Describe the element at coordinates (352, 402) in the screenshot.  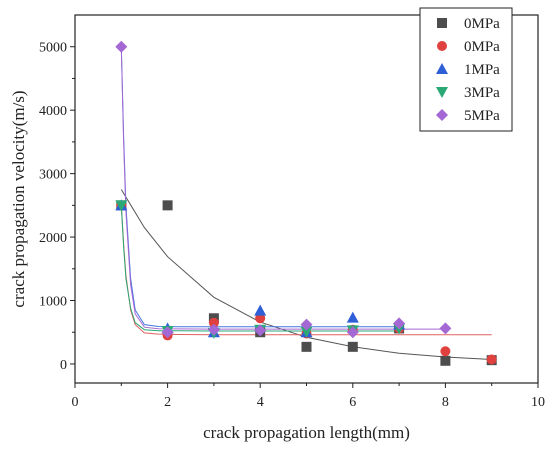
I see `x-tick-label: 6` at that location.